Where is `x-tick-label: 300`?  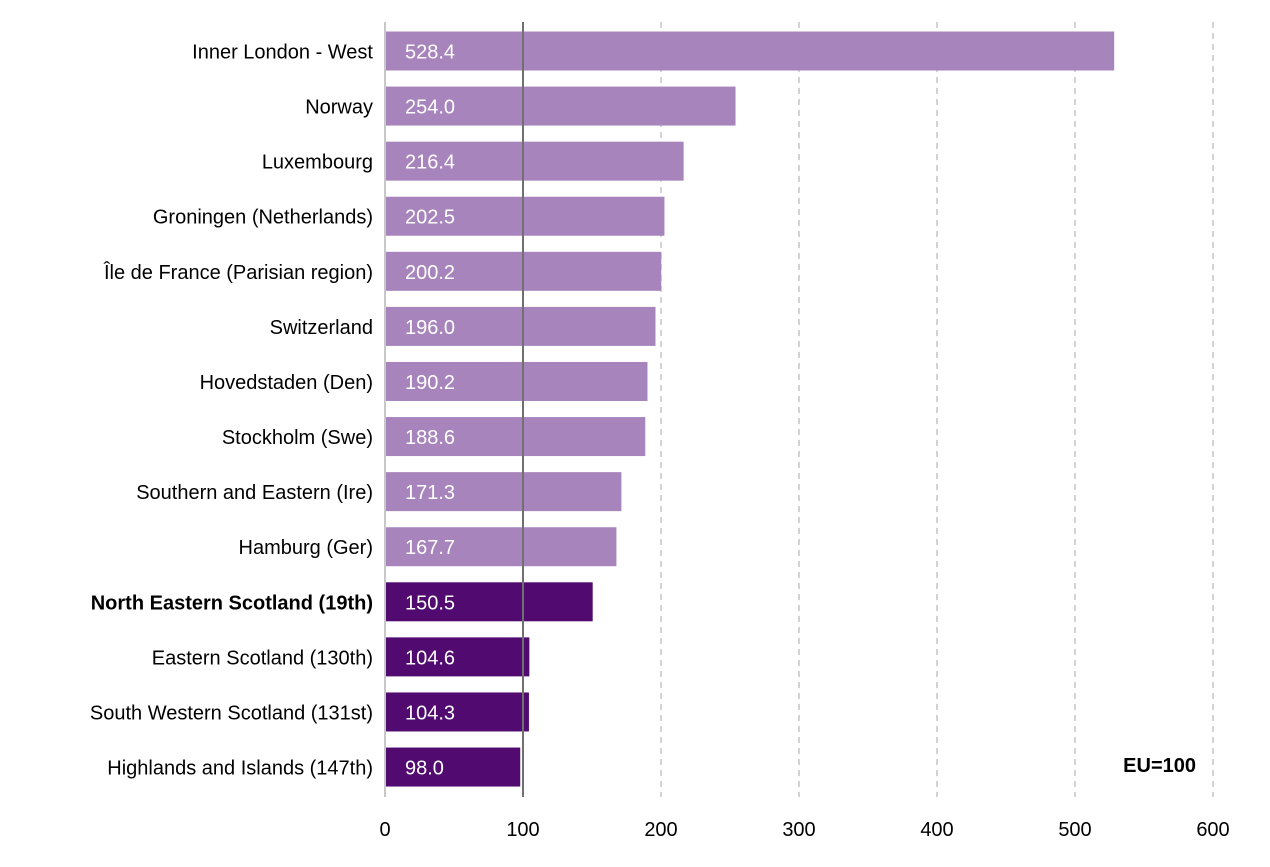 x-tick-label: 300 is located at coordinates (798, 830).